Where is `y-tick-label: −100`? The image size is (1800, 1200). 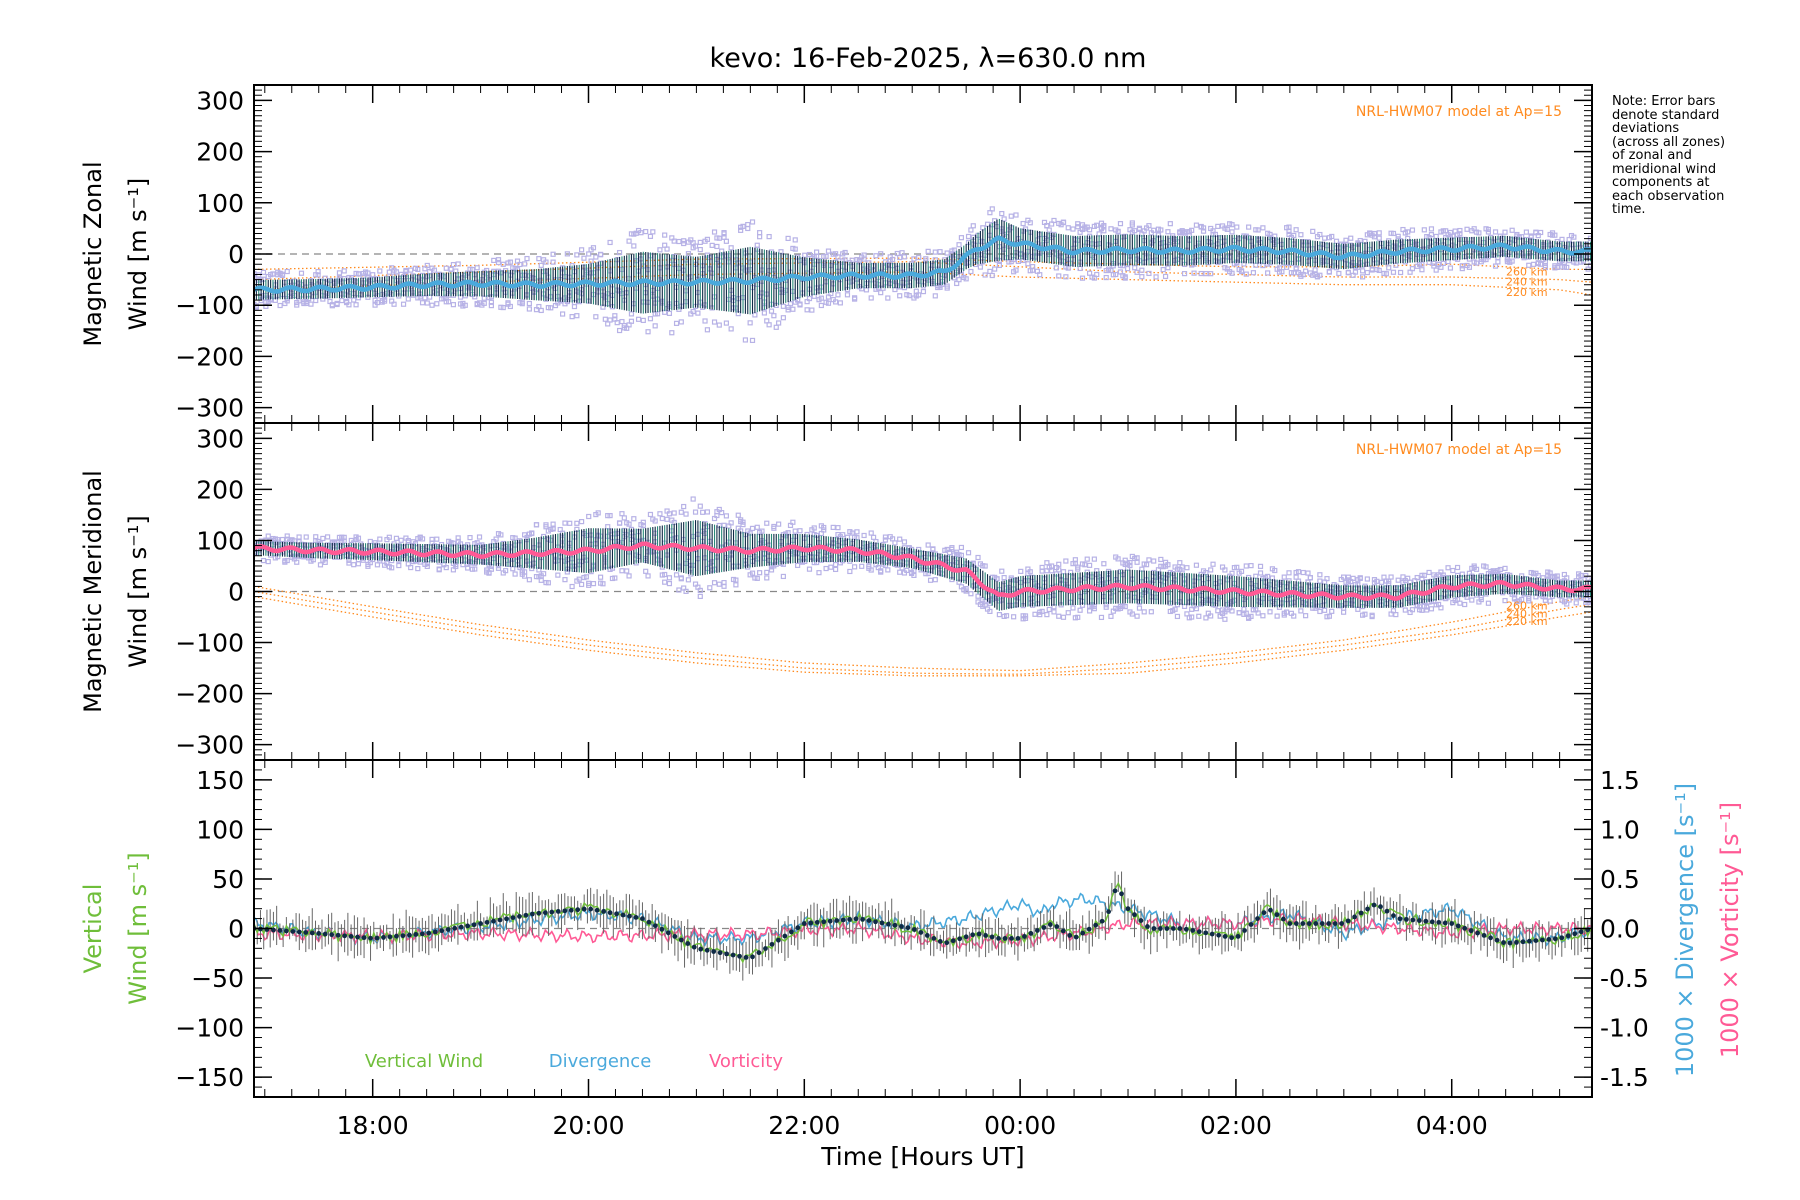
y-tick-label: −100 is located at coordinates (209, 643).